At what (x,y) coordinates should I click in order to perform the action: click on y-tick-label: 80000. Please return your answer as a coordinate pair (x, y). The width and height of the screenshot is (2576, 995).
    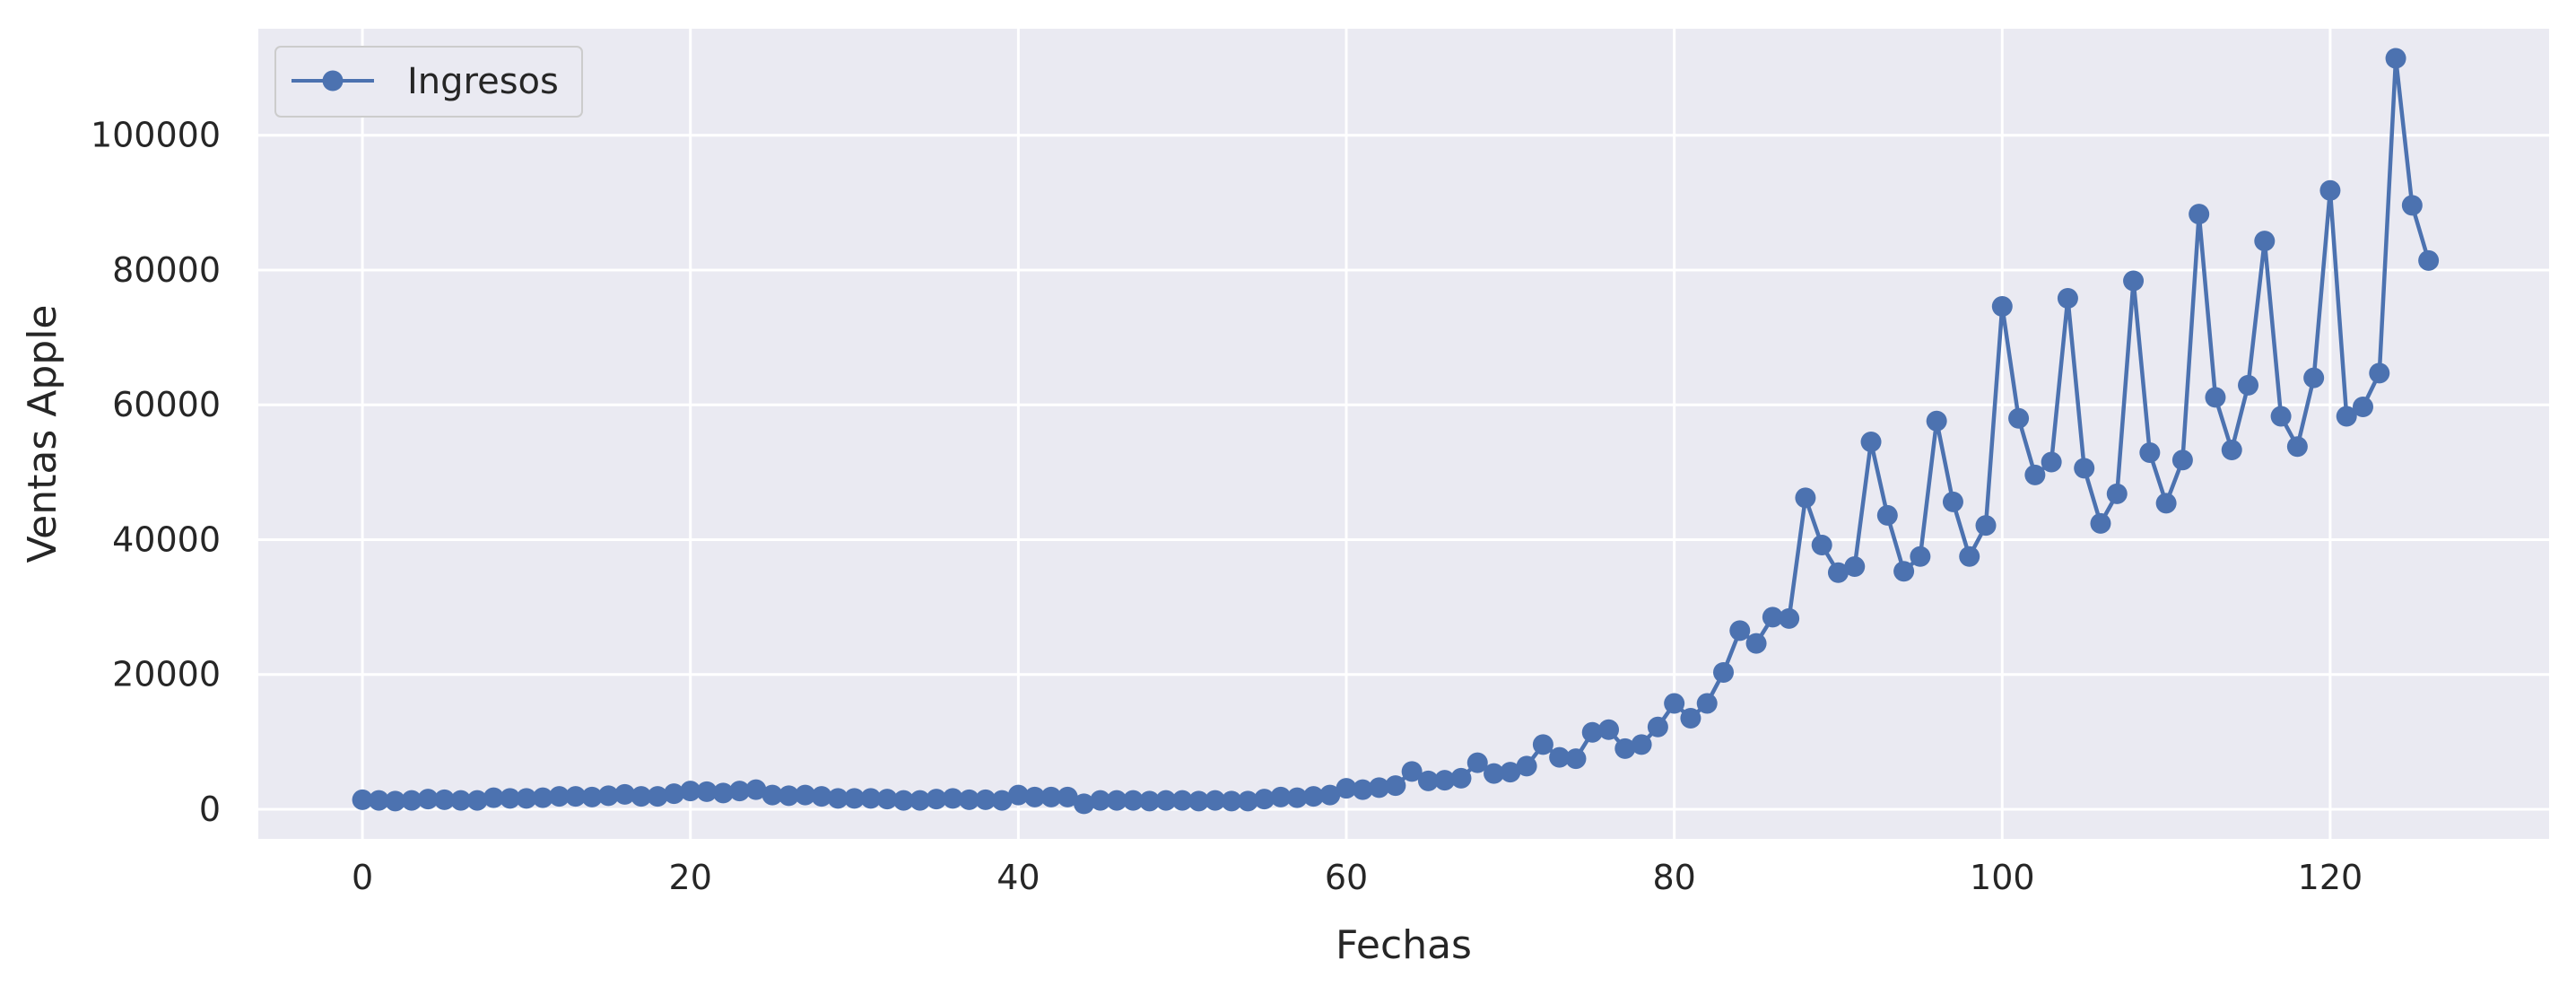
    Looking at the image, I should click on (166, 270).